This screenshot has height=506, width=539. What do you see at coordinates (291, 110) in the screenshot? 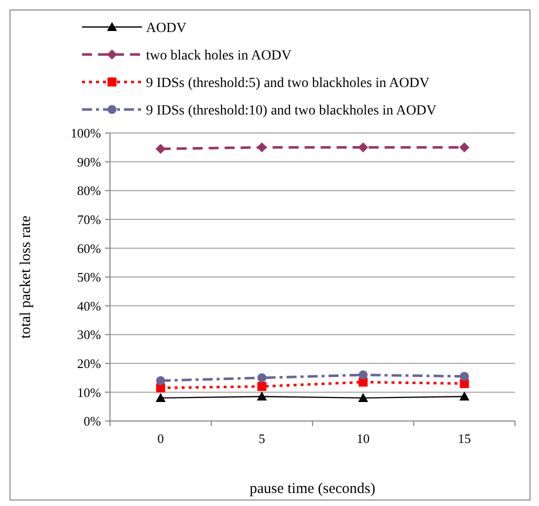
I see `legend-label: 9 IDSs (threshold:10) and two blackholes in AODV` at bounding box center [291, 110].